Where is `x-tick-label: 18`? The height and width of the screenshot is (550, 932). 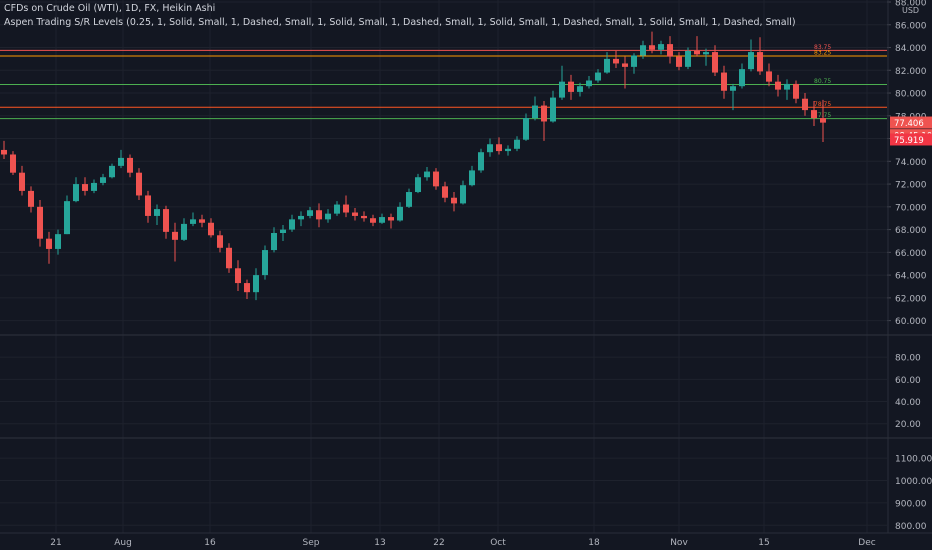
x-tick-label: 18 is located at coordinates (594, 543).